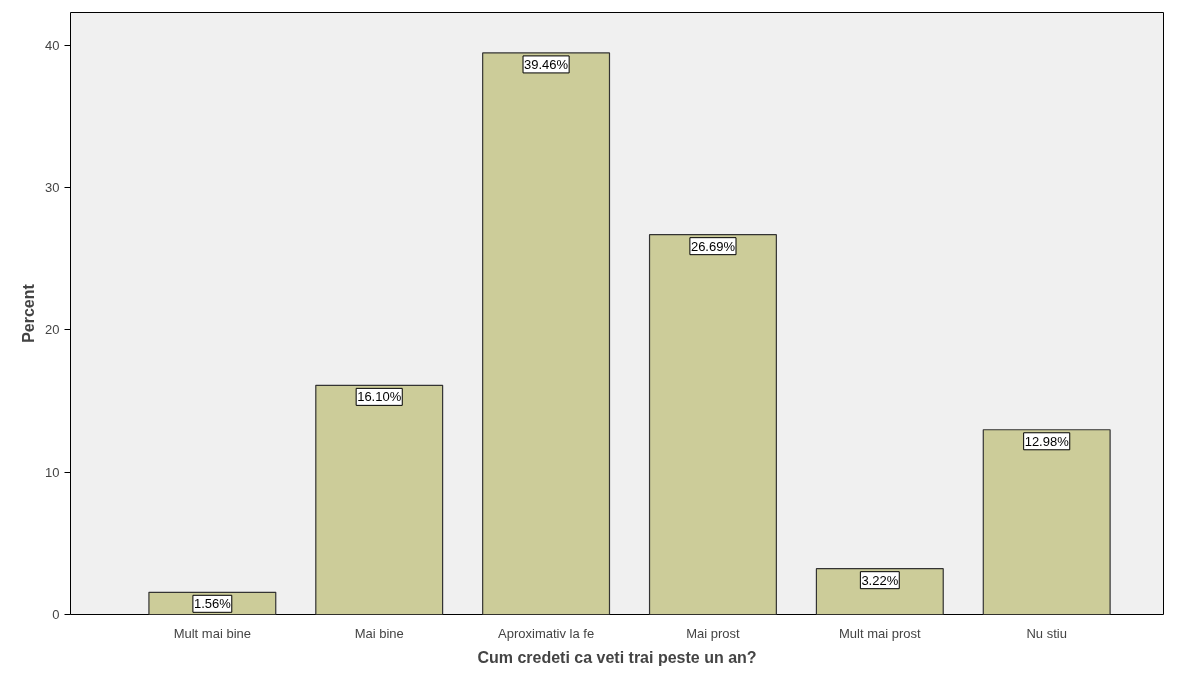 The image size is (1179, 688). I want to click on y-tick-label: 0, so click(56, 614).